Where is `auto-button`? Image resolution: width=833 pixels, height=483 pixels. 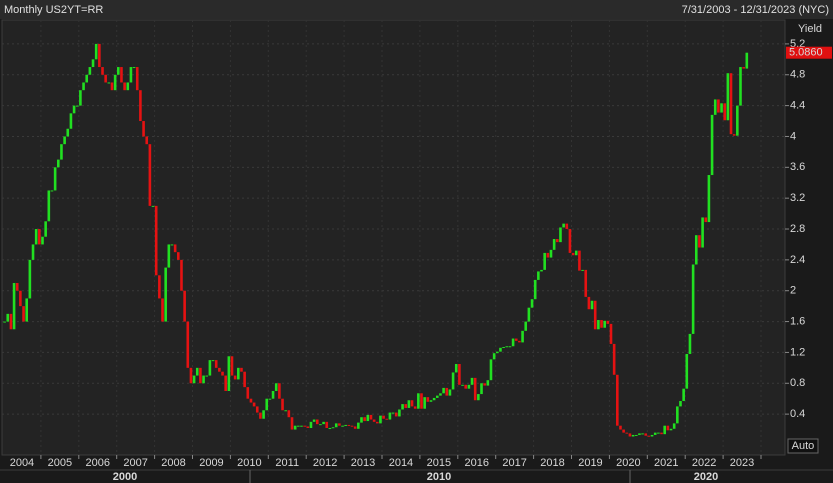
auto-button is located at coordinates (803, 446).